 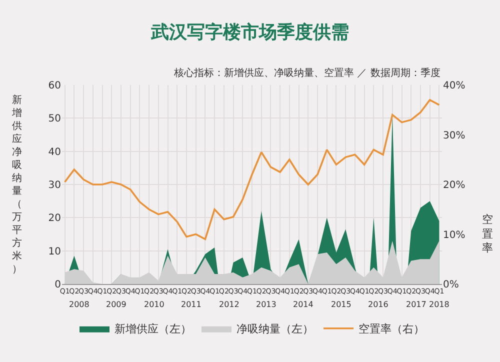 What do you see at coordinates (154, 304) in the screenshot?
I see `text: 2010` at bounding box center [154, 304].